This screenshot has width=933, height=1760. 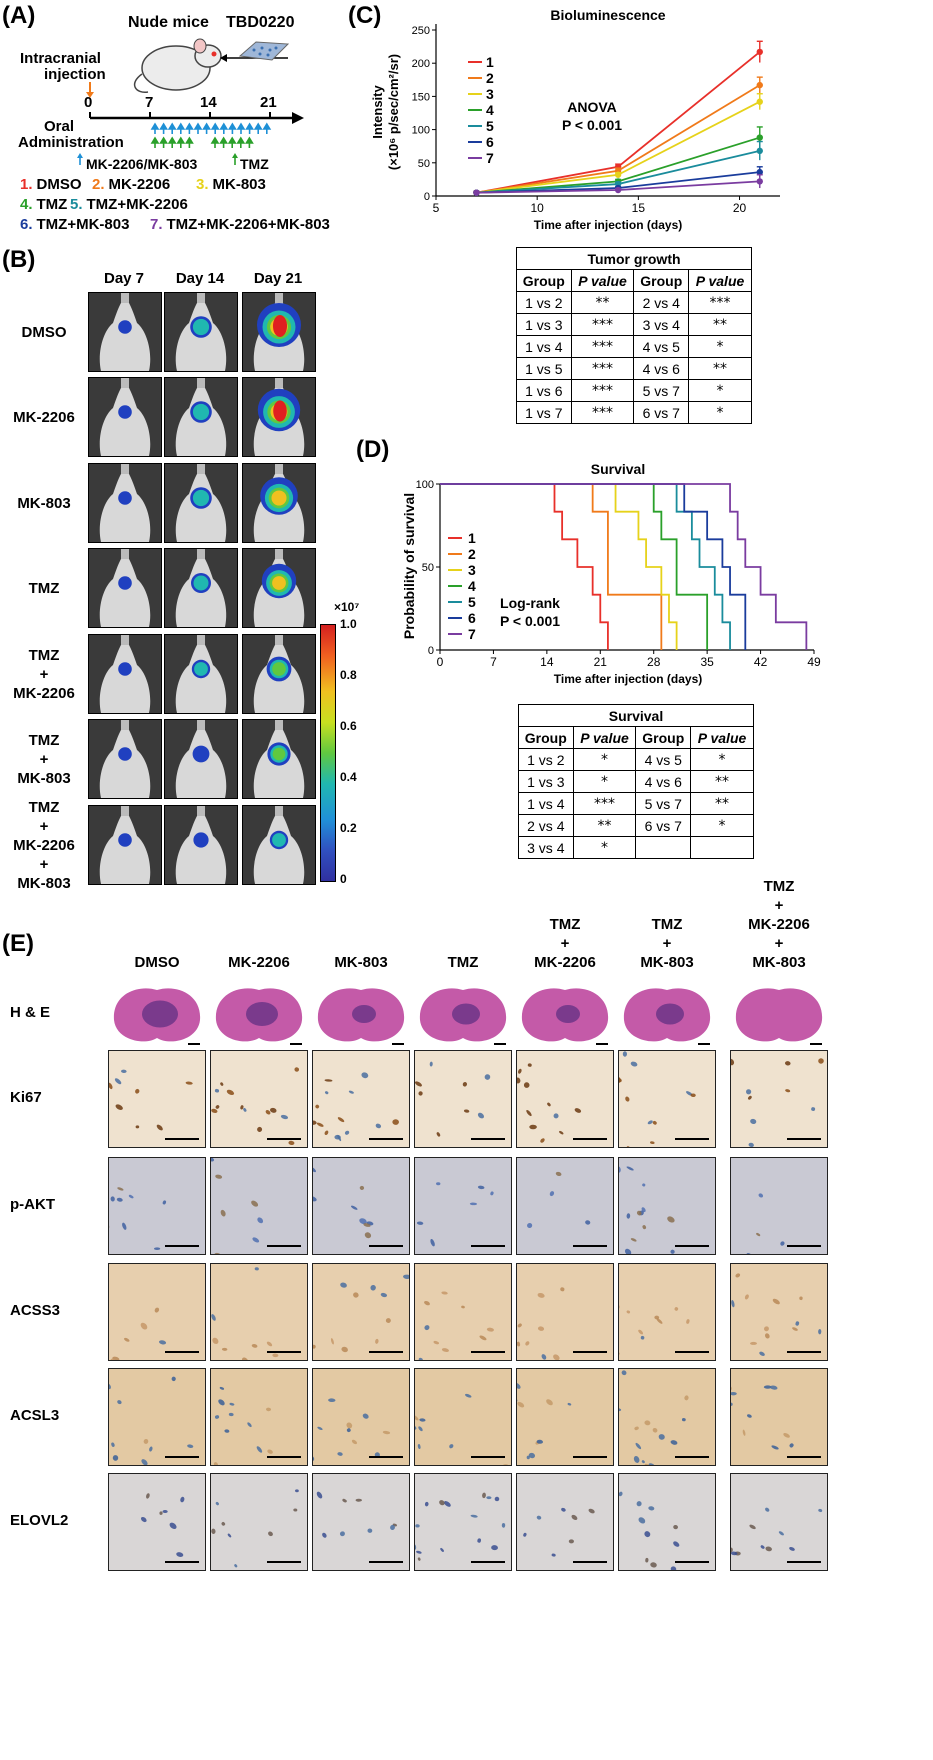 What do you see at coordinates (490, 94) in the screenshot?
I see `legend-label: 3` at bounding box center [490, 94].